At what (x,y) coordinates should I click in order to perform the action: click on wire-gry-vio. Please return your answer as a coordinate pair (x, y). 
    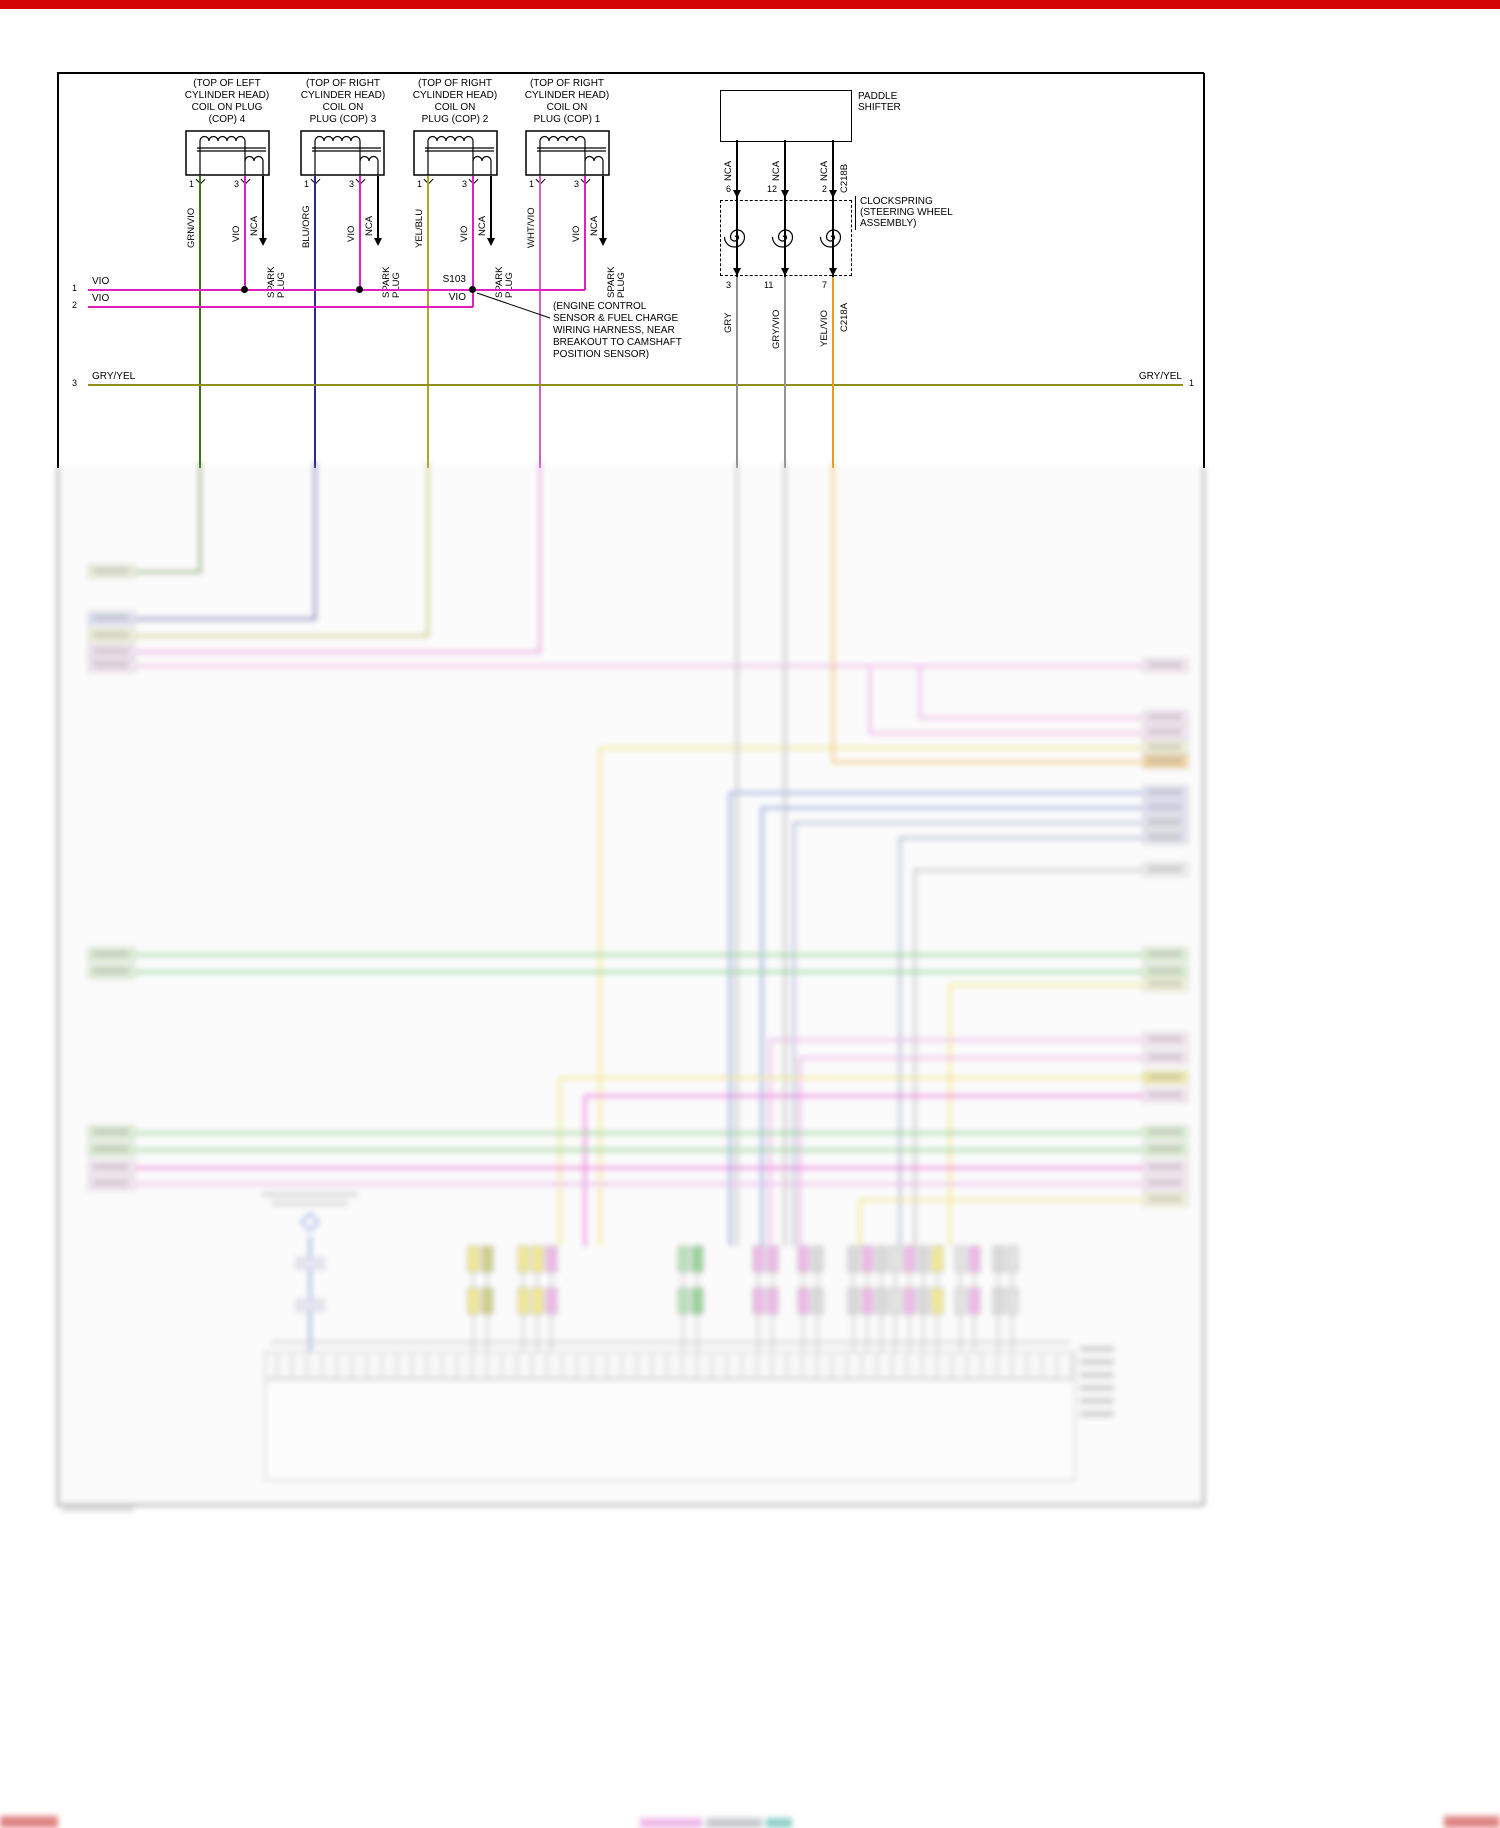
    Looking at the image, I should click on (785, 372).